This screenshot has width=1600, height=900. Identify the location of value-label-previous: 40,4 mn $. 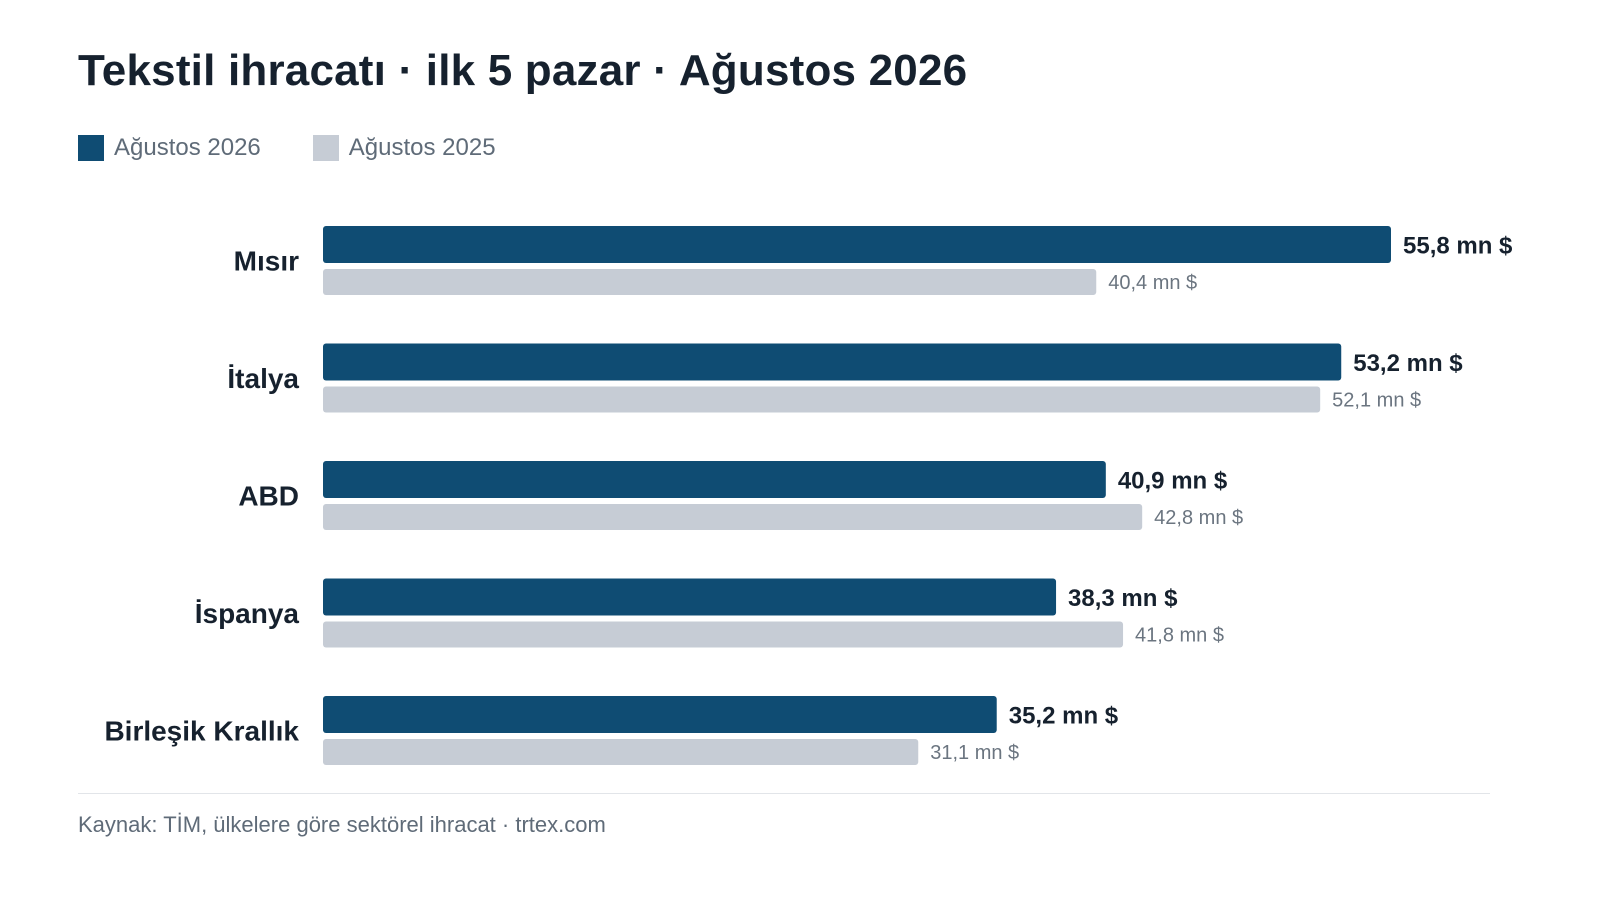
(1152, 283).